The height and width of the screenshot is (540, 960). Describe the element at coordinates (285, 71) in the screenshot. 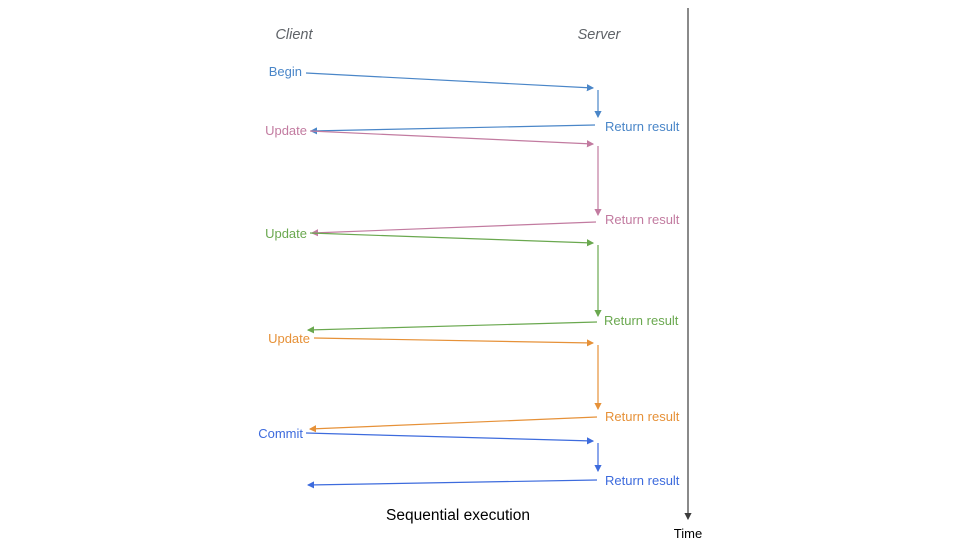

I see `message-label: Begin` at that location.